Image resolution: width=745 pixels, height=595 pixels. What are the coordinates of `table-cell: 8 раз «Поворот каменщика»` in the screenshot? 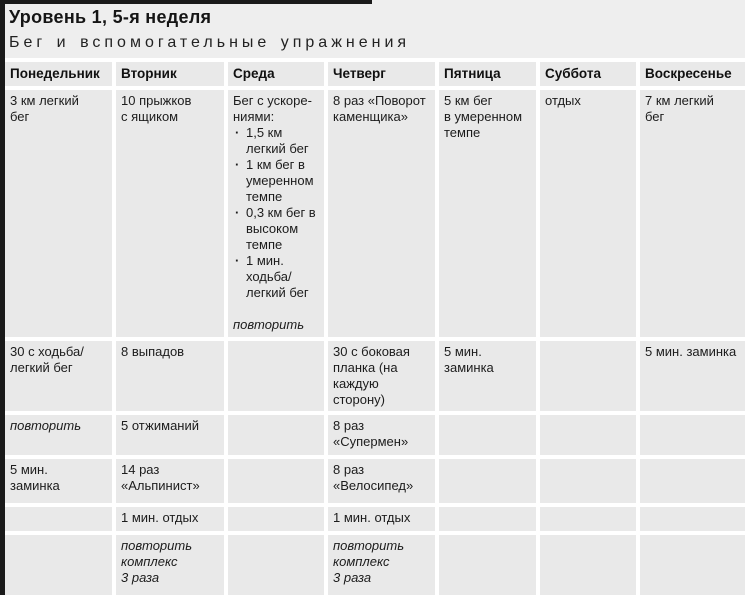 It's located at (381, 213).